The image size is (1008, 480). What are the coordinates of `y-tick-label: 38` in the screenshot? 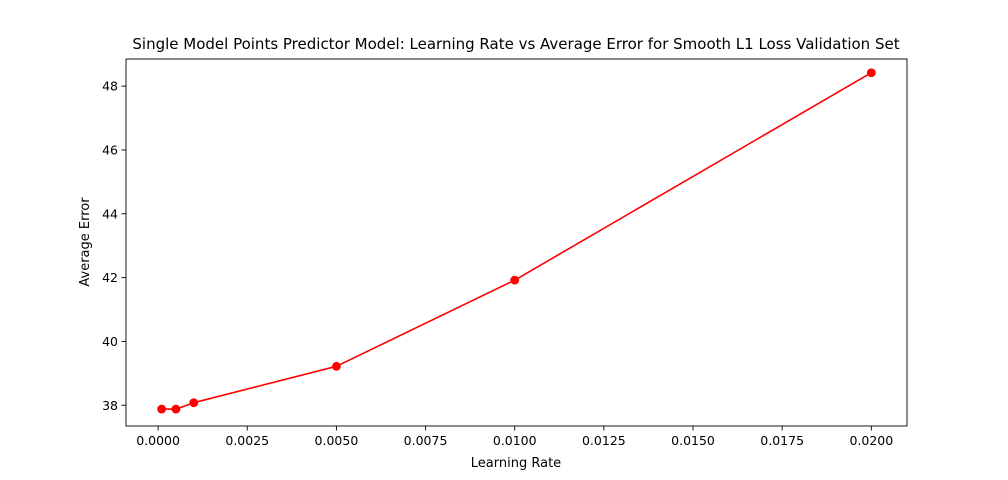 It's located at (110, 405).